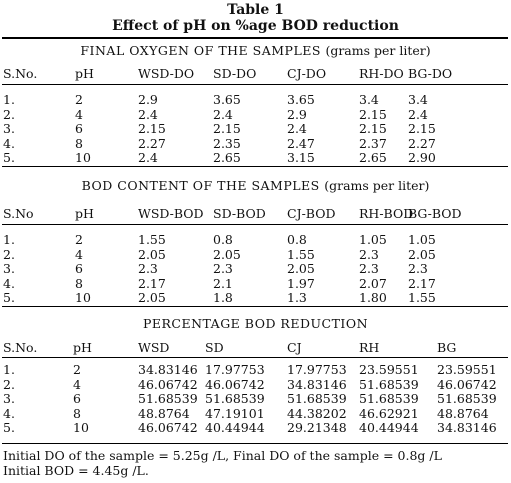  I want to click on table-cell: 2.07, so click(373, 283).